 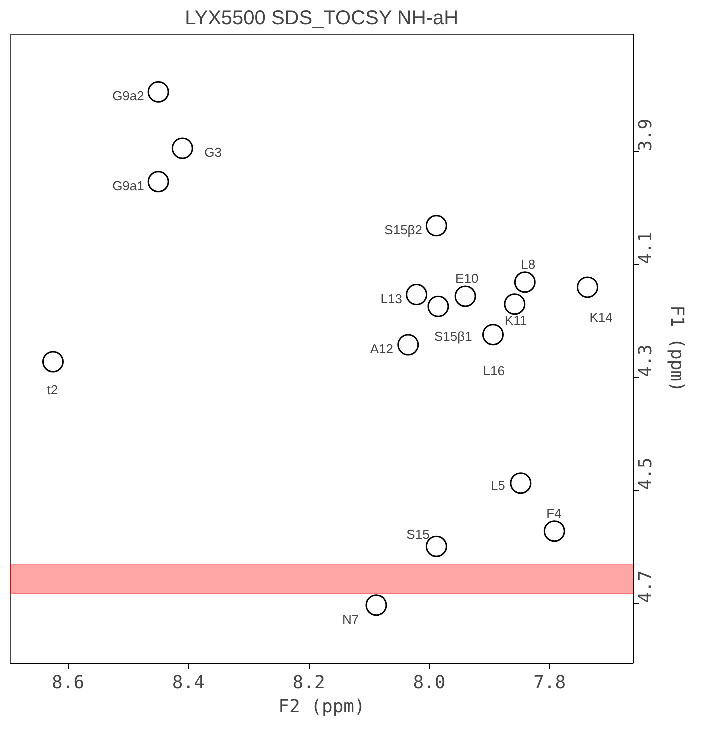 What do you see at coordinates (351, 619) in the screenshot?
I see `annotation: N7` at bounding box center [351, 619].